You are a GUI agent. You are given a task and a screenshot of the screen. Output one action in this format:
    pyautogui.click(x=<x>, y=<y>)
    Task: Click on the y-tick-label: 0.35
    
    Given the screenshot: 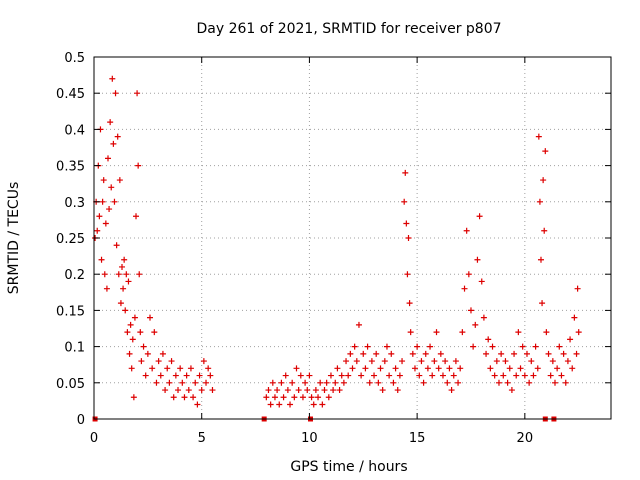 What is the action you would take?
    pyautogui.click(x=70, y=167)
    